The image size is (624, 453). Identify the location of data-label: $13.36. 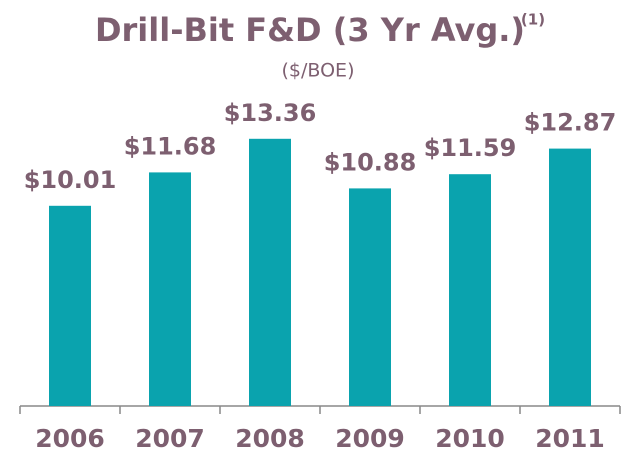
(270, 113).